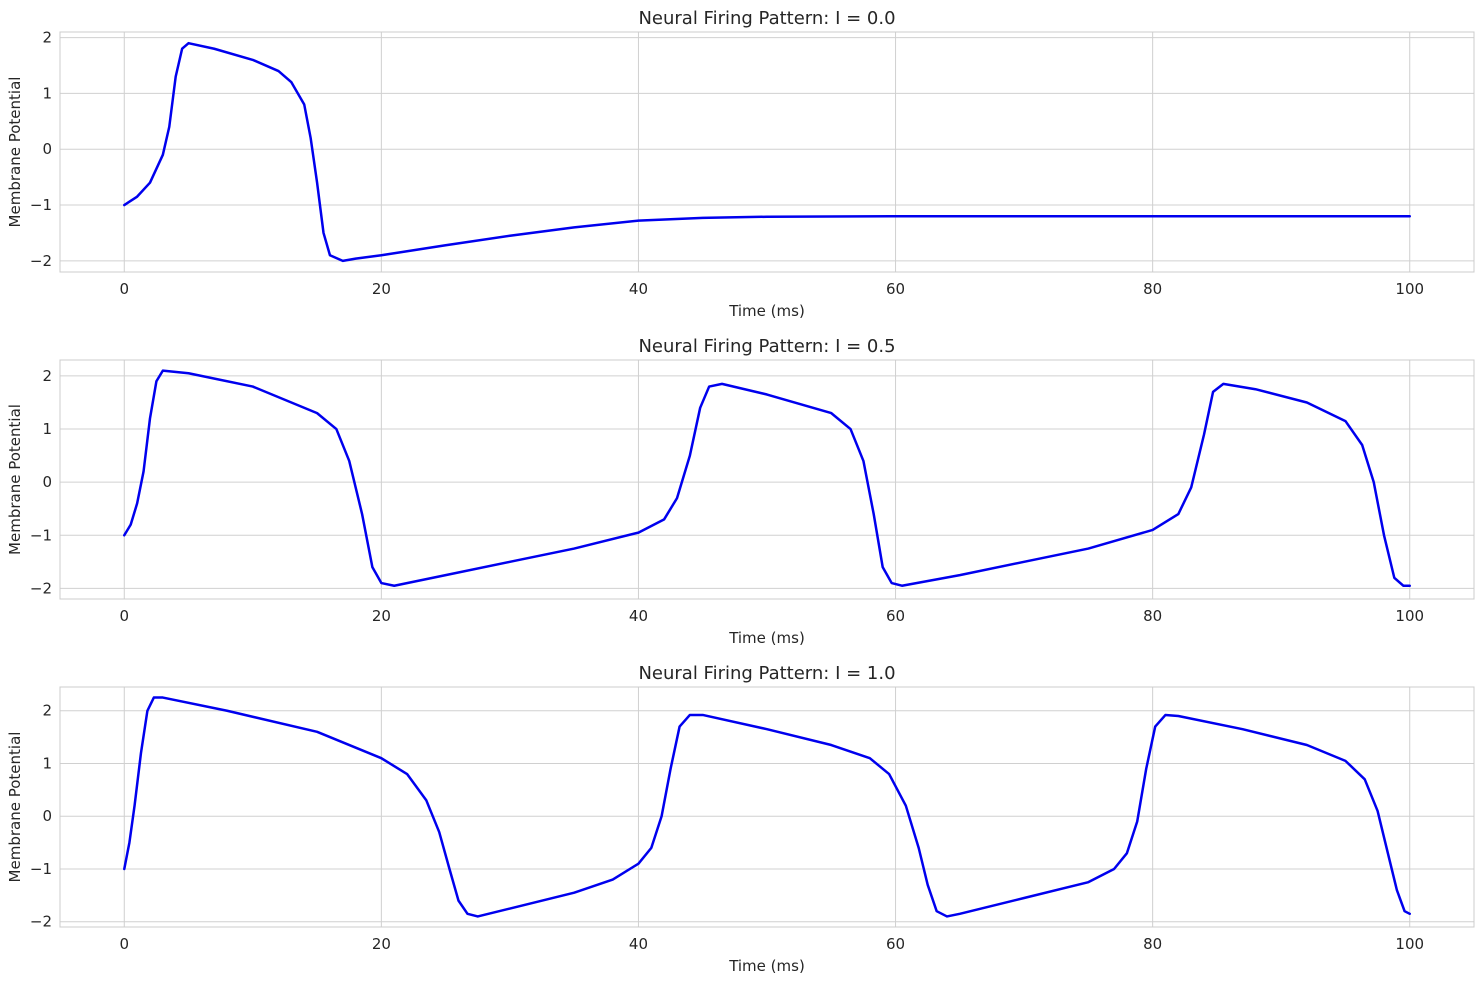 This screenshot has width=1484, height=983. I want to click on chart-title: Neural Firing Pattern: I = 1.0, so click(766, 673).